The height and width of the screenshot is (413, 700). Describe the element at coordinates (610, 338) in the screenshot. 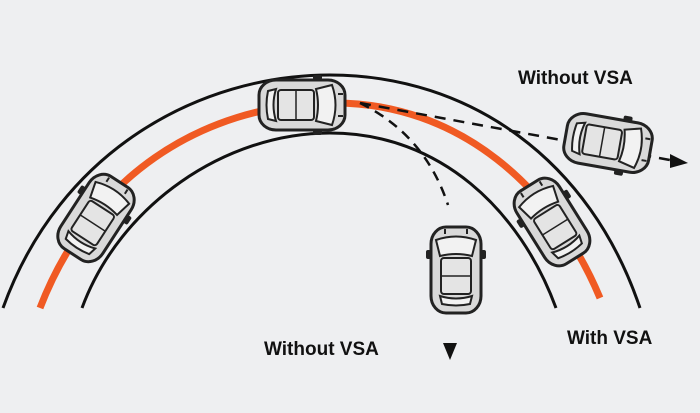

I see `label-with-vsa: With VSA` at that location.